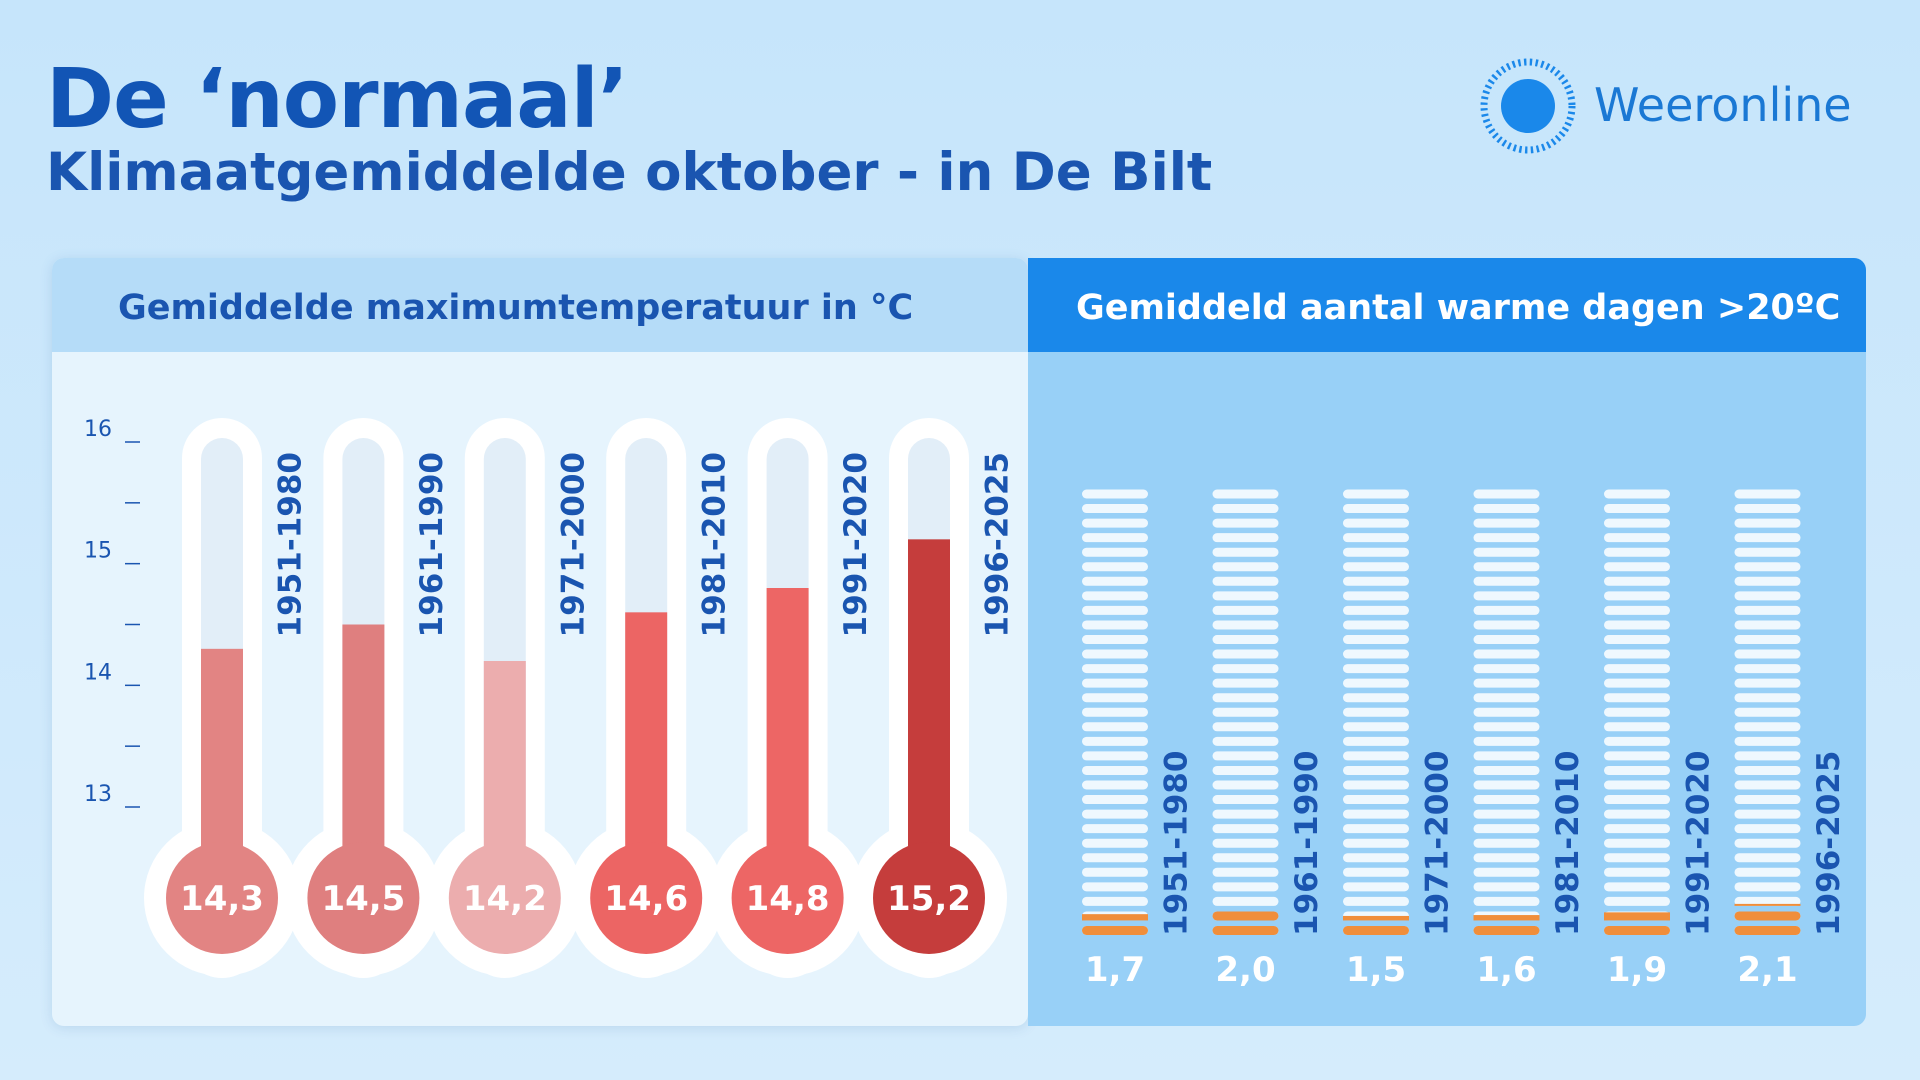  I want to click on warm-days-panel-header: Gemiddeld aantal warme dagen >20ºC, so click(1447, 305).